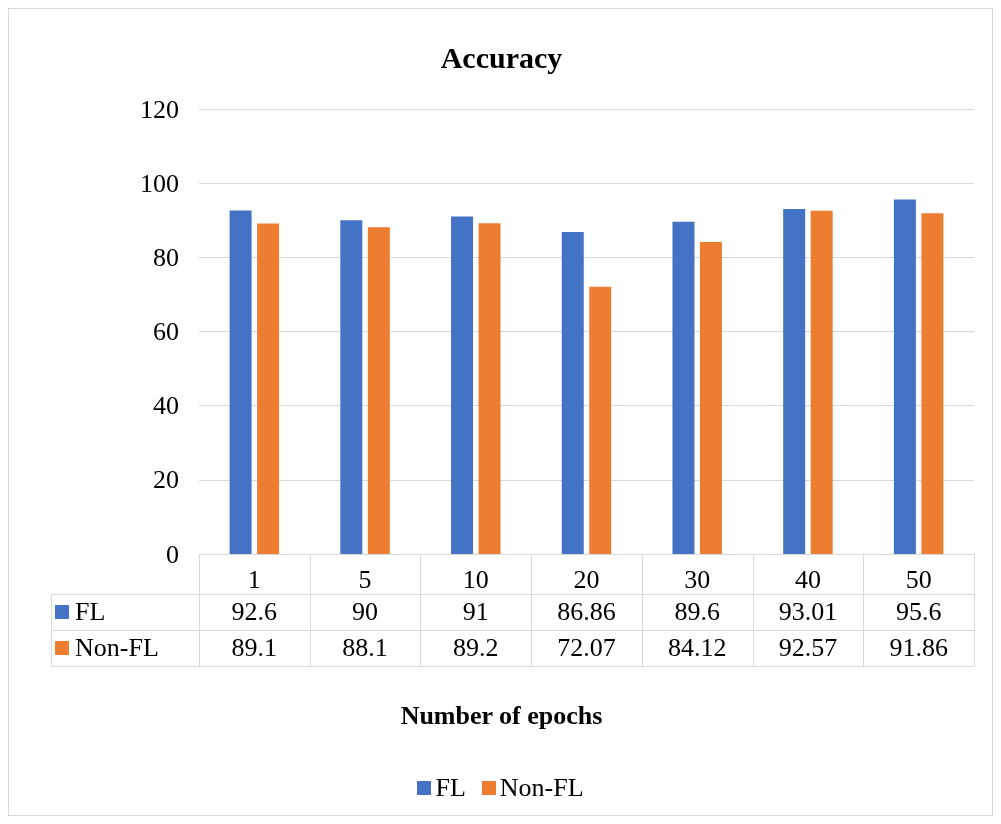 The height and width of the screenshot is (824, 1001). I want to click on data-label: 92.57, so click(808, 648).